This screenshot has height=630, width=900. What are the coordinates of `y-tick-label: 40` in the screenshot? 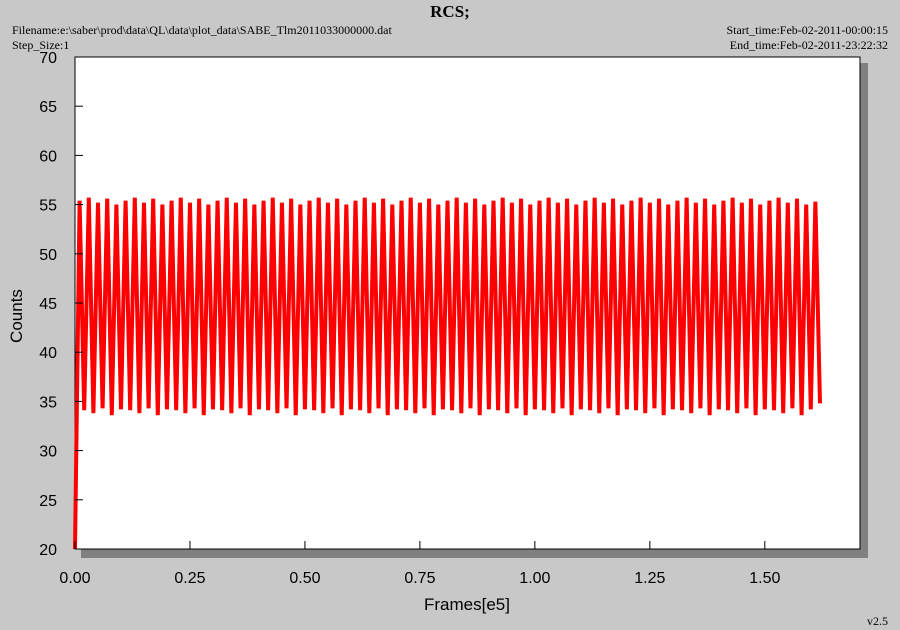 It's located at (48, 353).